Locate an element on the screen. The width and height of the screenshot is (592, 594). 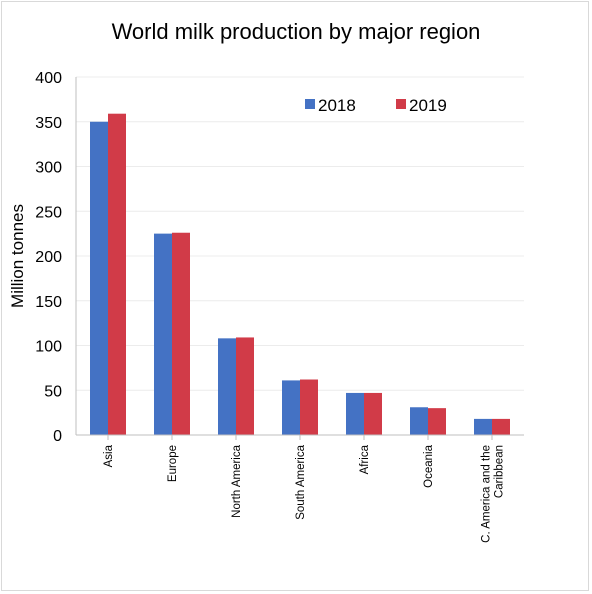
y-axis-label: Million tonnes is located at coordinates (17, 256).